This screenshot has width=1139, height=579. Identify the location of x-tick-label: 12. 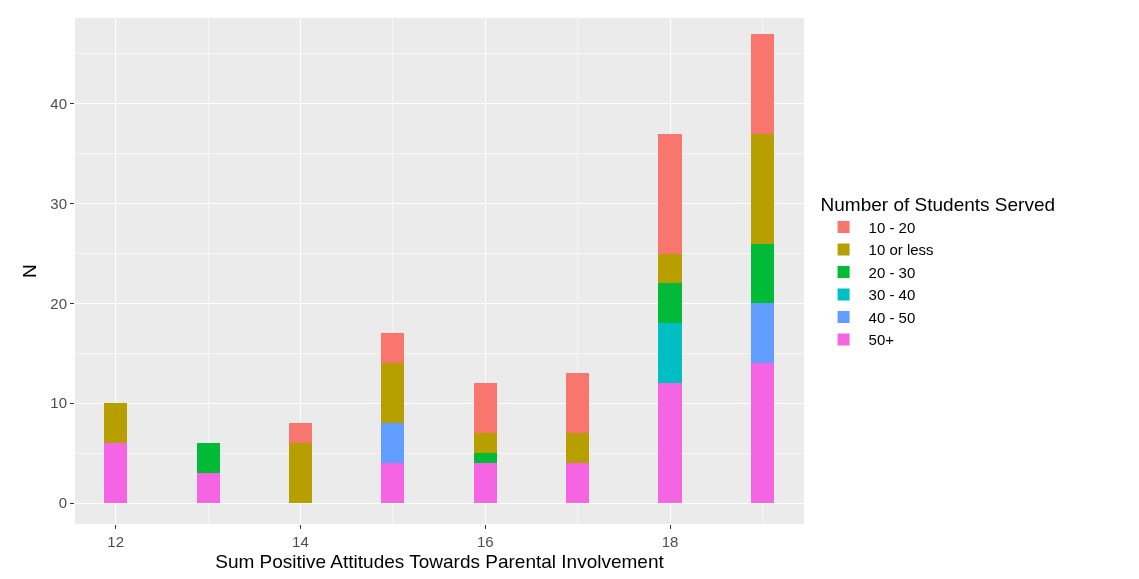
(115, 541).